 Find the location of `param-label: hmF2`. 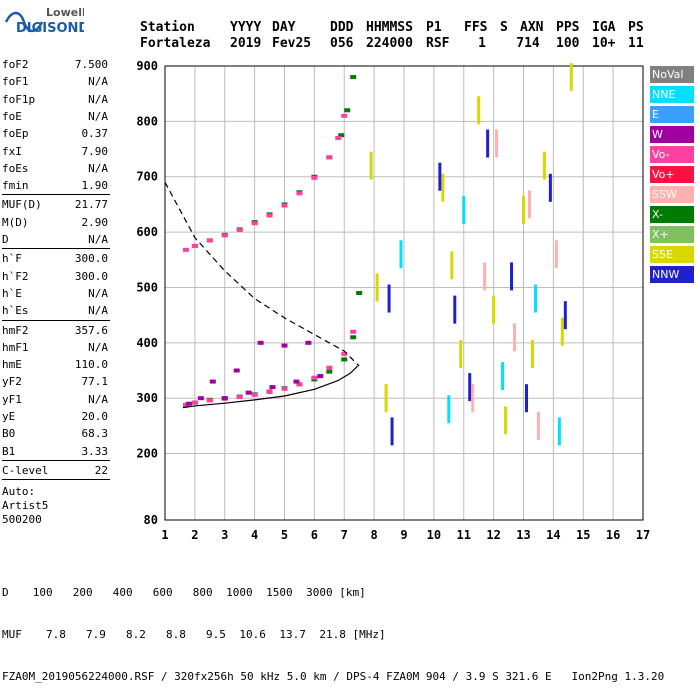

param-label: hmF2 is located at coordinates (15, 330).